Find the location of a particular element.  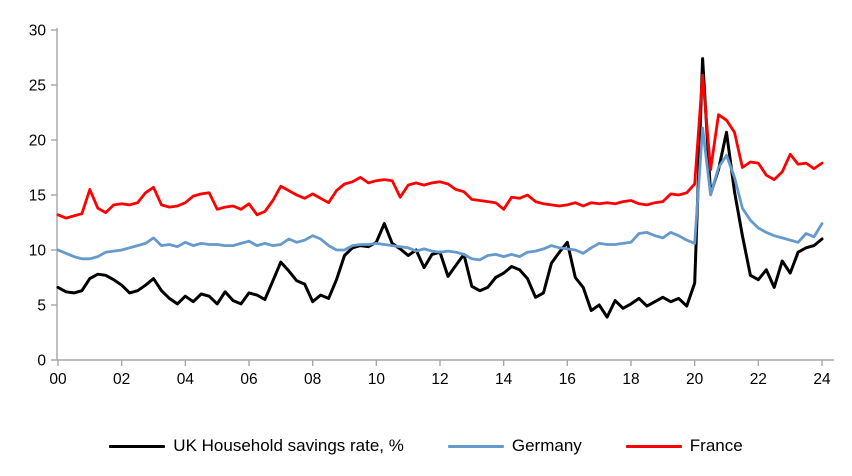

germany-line-swatch is located at coordinates (475, 446).